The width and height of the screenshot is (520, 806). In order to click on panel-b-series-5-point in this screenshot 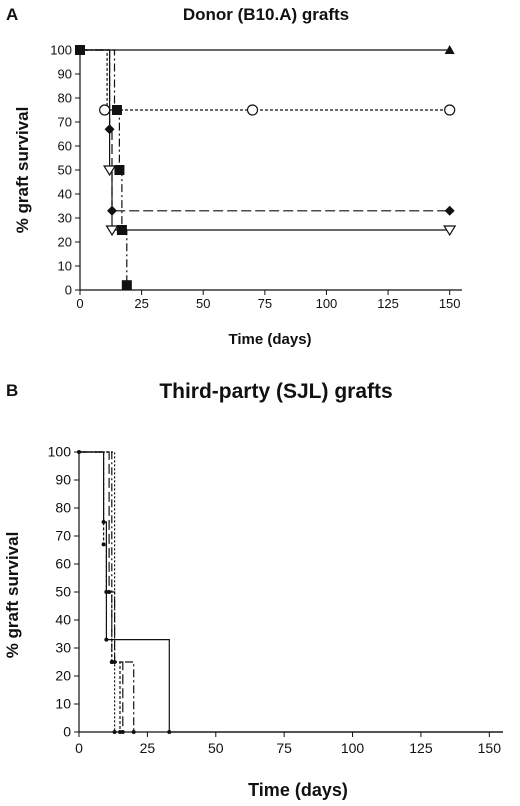, I will do `click(114, 732)`.